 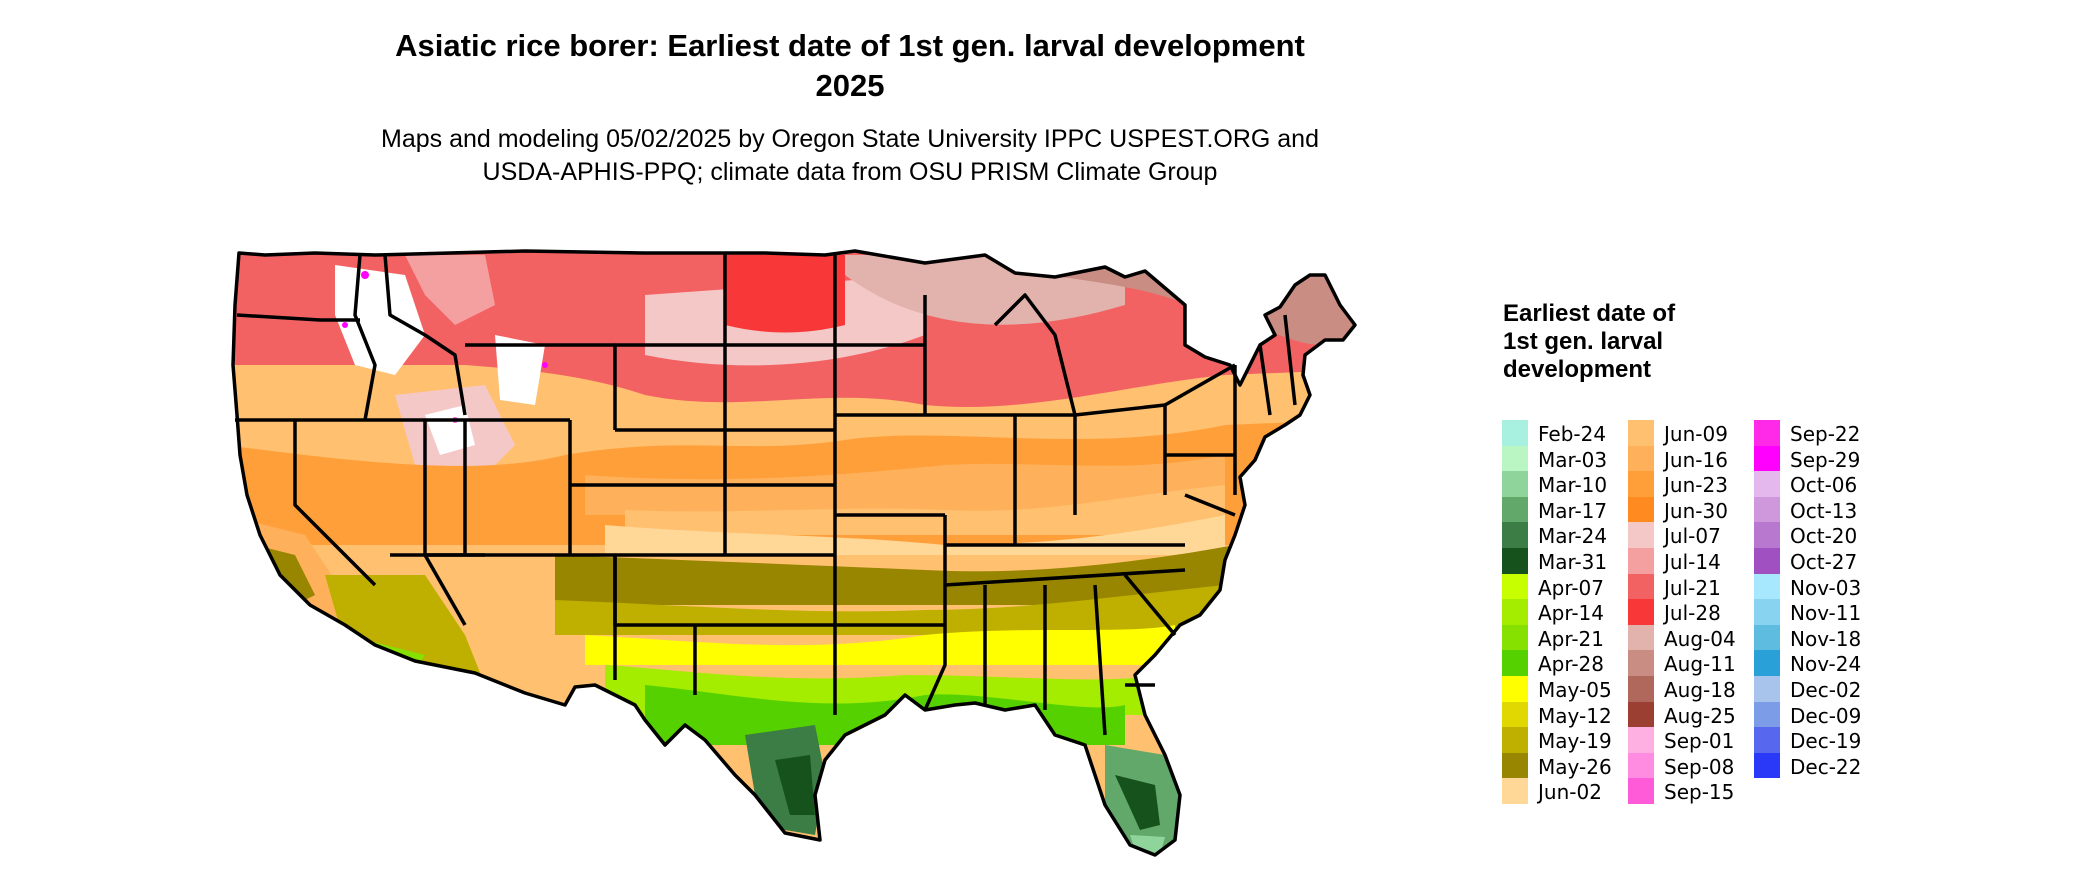 I want to click on legend-item: Dec-02, so click(x=1819, y=688).